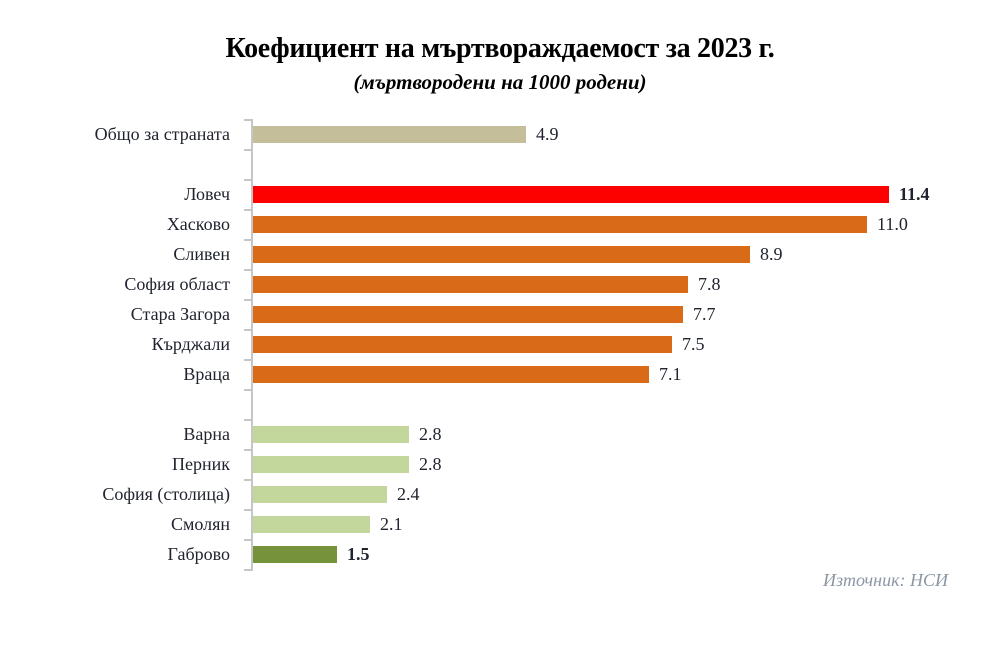  Describe the element at coordinates (693, 343) in the screenshot. I see `value-label: 7.5` at that location.